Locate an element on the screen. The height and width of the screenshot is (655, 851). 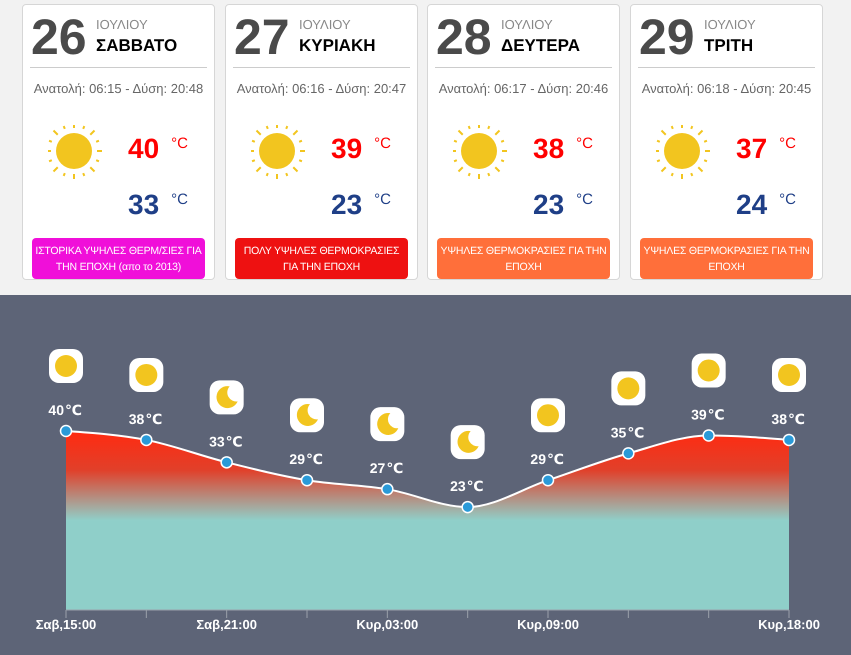
data-label: 35 is located at coordinates (618, 432).